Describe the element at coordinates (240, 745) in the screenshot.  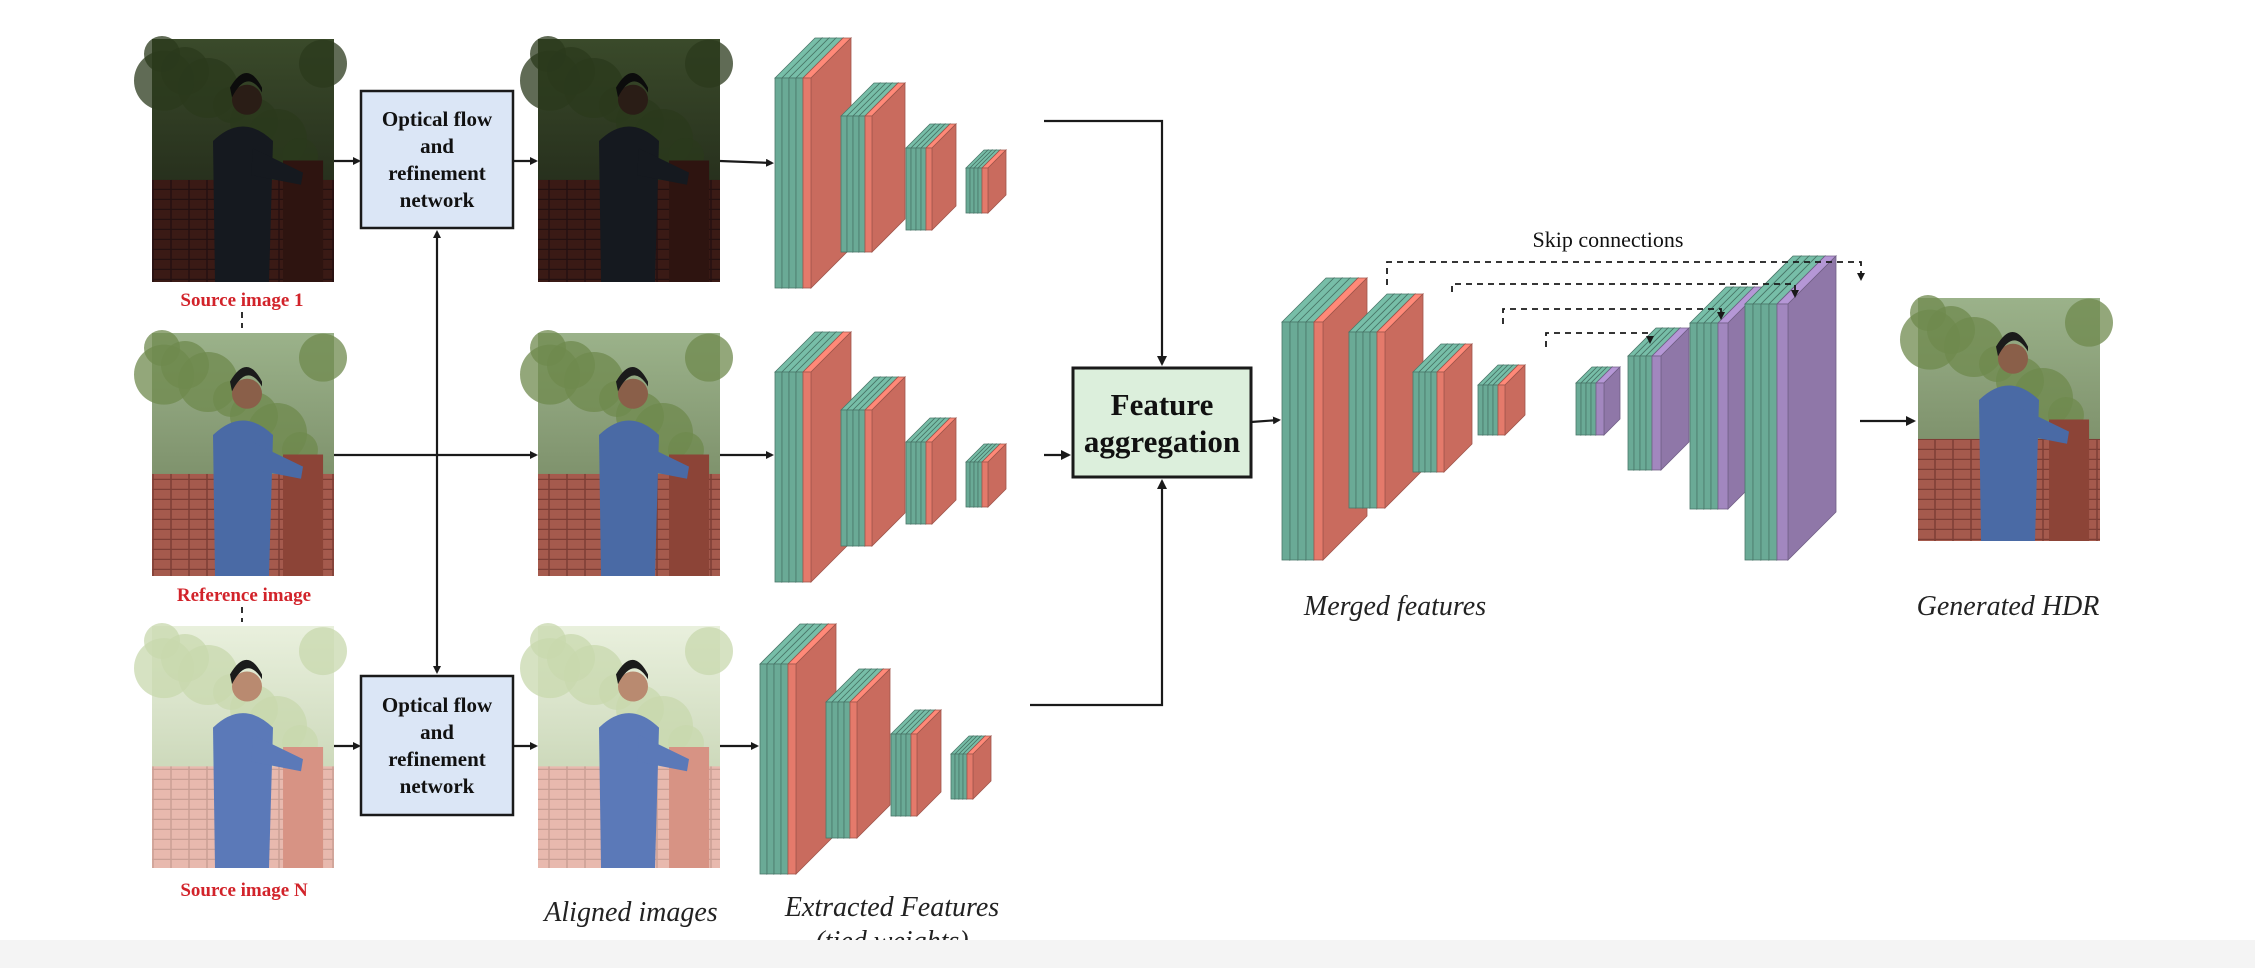
I see `source-image-n-photo` at that location.